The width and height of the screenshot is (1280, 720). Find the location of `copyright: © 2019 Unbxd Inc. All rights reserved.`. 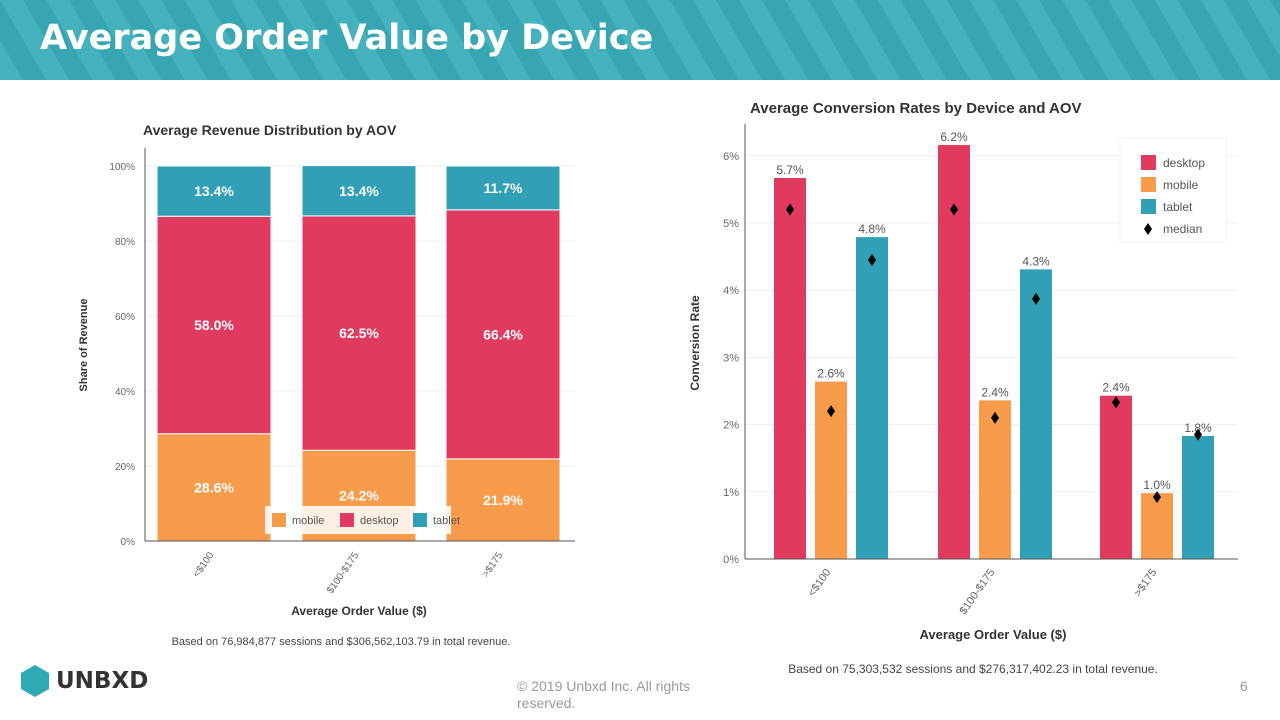

copyright: © 2019 Unbxd Inc. All rights reserved. is located at coordinates (622, 695).